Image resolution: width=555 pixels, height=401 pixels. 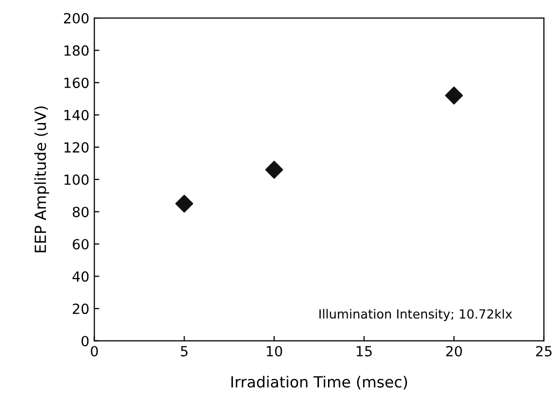 I want to click on y-tick-label: 100, so click(x=76, y=179).